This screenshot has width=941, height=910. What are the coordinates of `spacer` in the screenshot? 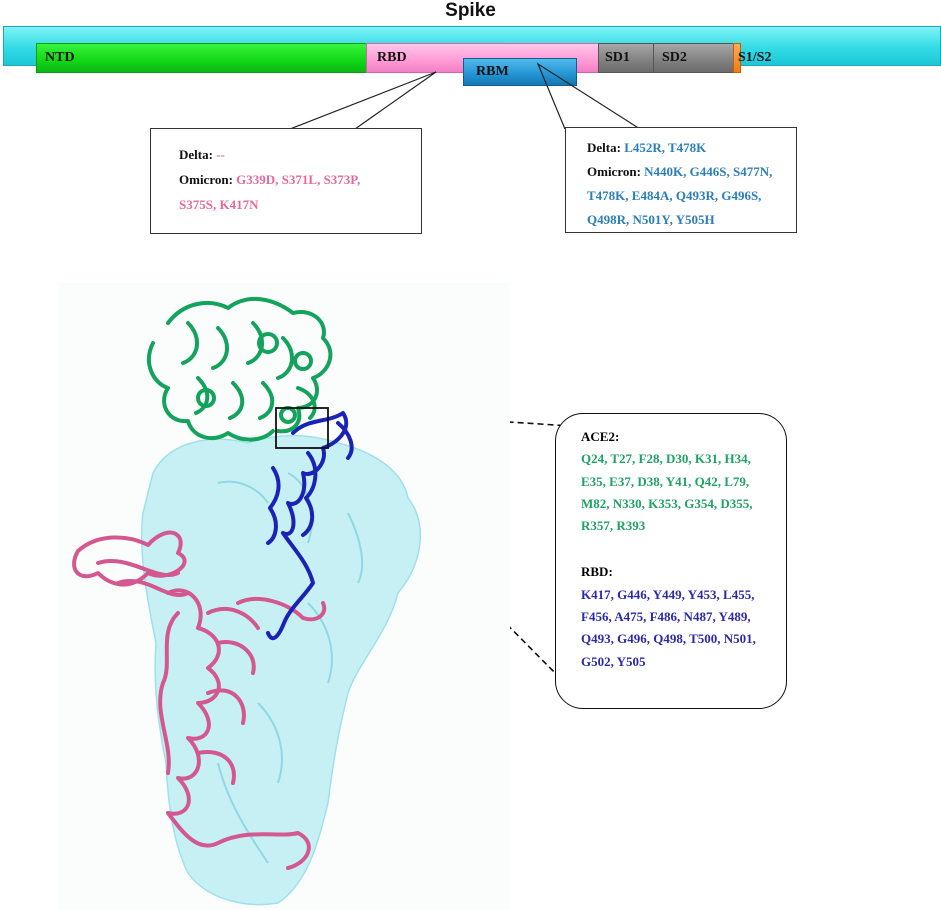 It's located at (678, 549).